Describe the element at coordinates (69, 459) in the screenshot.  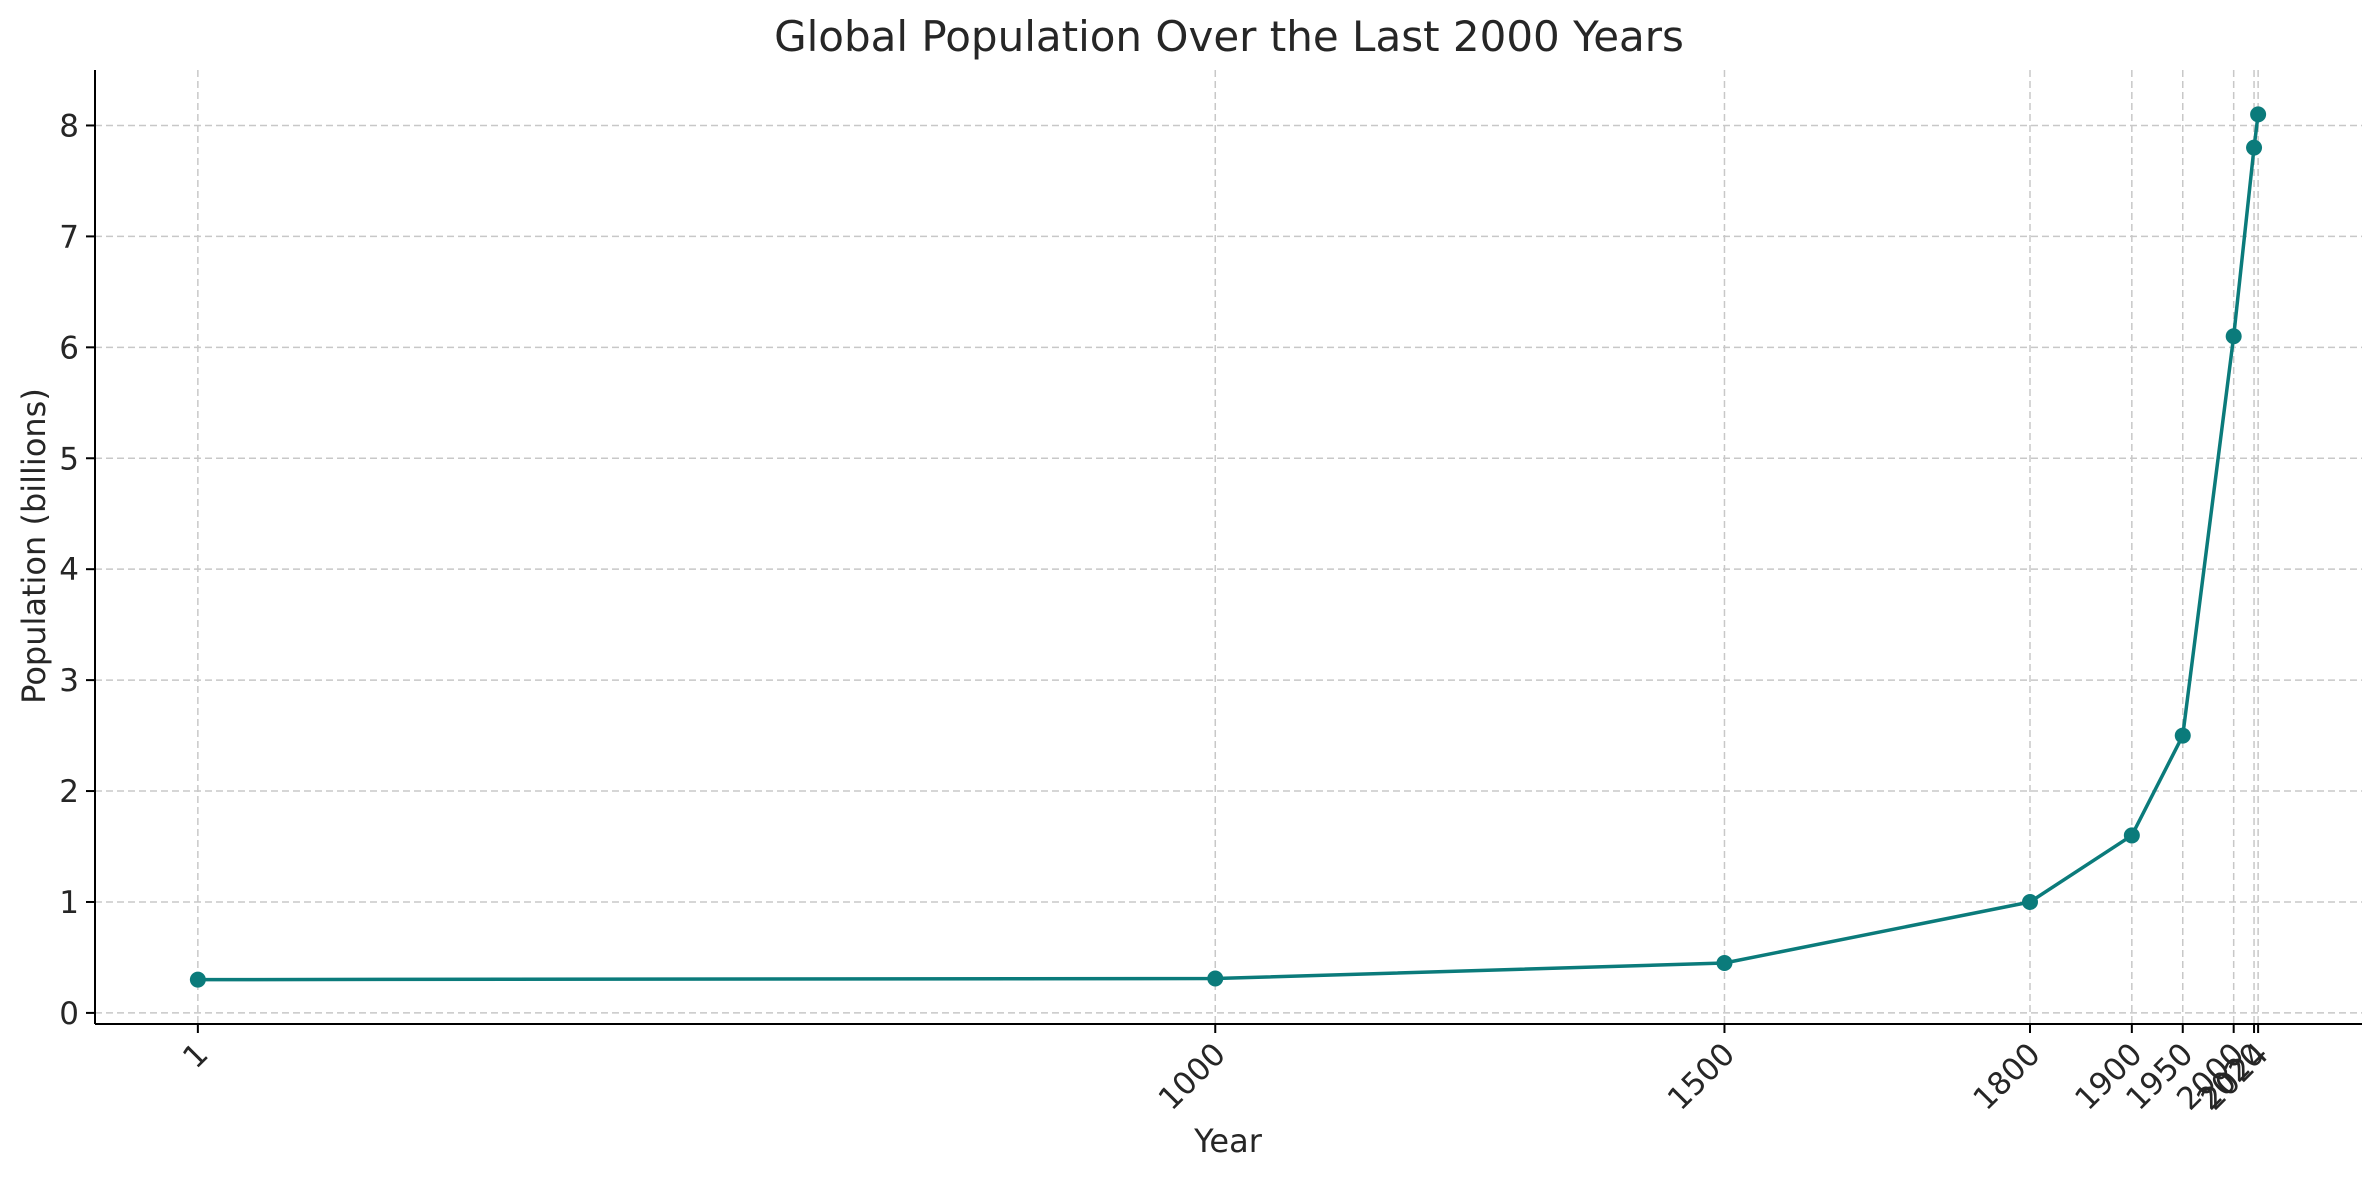
I see `y-tick-label: 5` at that location.